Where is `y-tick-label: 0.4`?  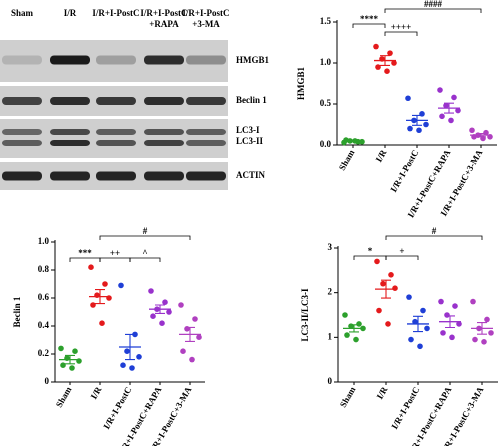 y-tick-label: 0.4 is located at coordinates (44, 325).